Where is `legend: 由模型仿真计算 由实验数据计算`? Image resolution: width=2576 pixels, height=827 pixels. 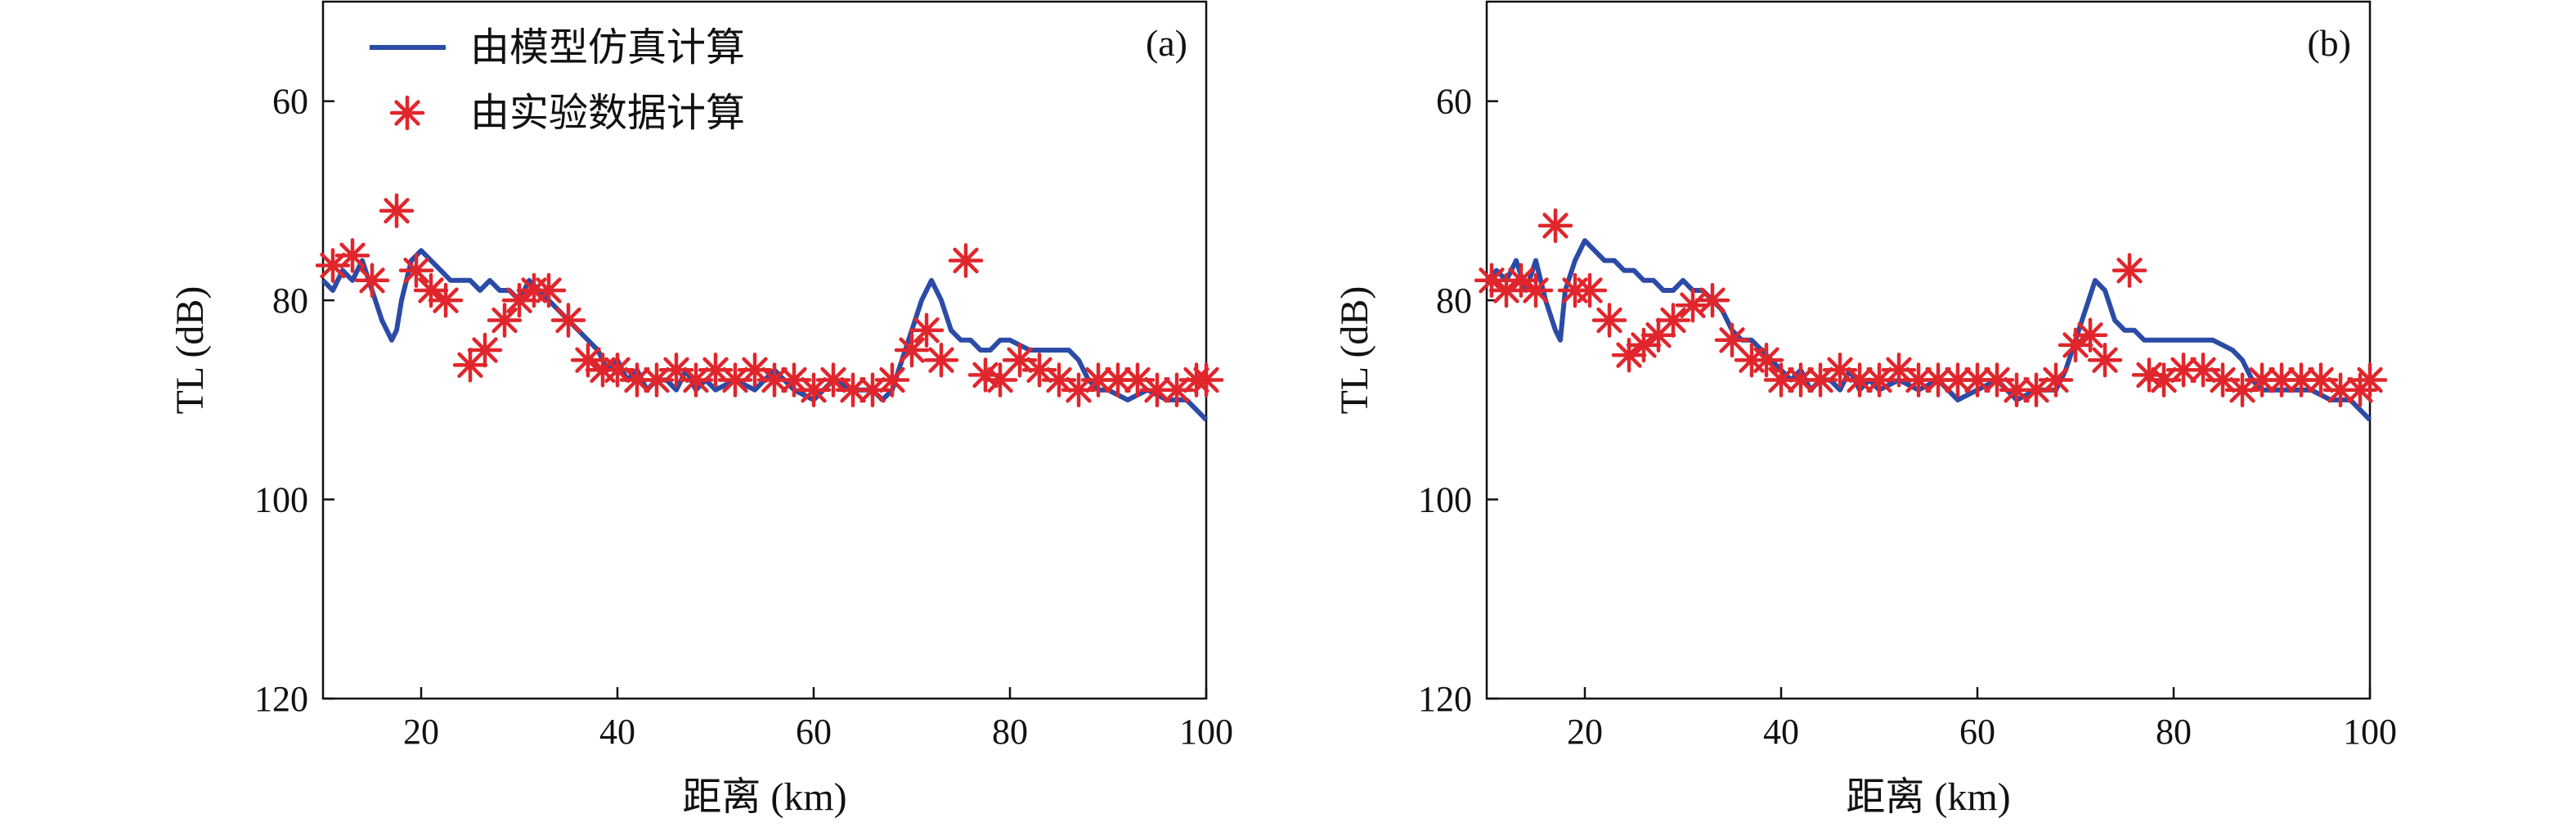
legend: 由模型仿真计算 由实验数据计算 is located at coordinates (557, 80).